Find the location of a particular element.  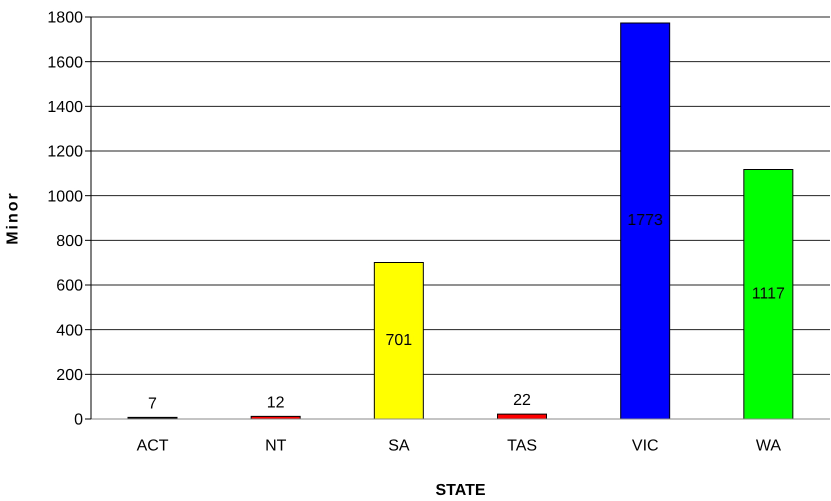

y-tick-label: 800 is located at coordinates (70, 241).